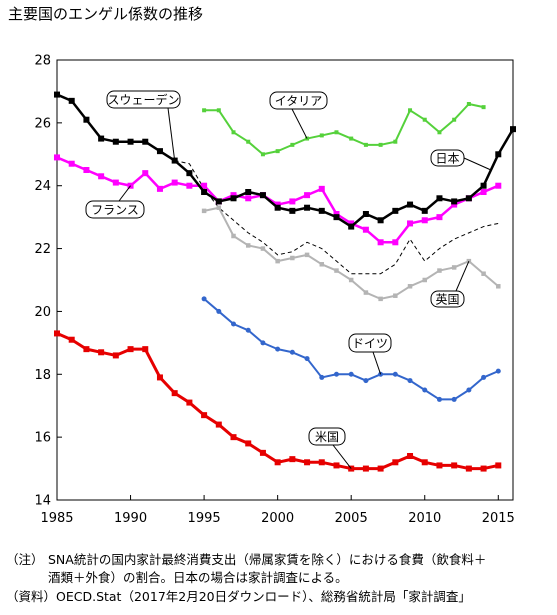 The height and width of the screenshot is (615, 557). I want to click on y-tick-label: 28, so click(42, 61).